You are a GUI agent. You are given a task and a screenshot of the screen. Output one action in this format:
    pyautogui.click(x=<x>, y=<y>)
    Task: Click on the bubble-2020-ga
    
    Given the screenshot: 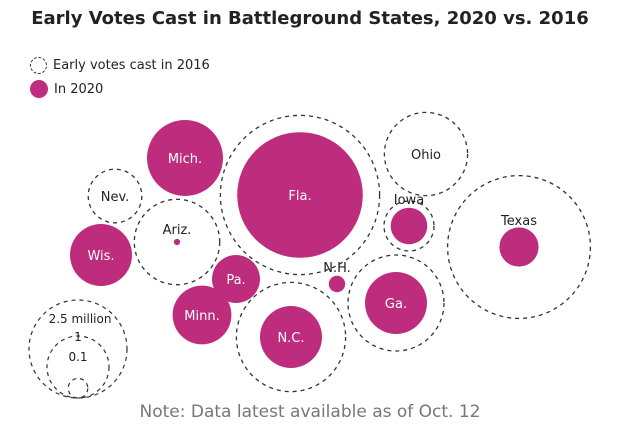 What is the action you would take?
    pyautogui.click(x=396, y=303)
    